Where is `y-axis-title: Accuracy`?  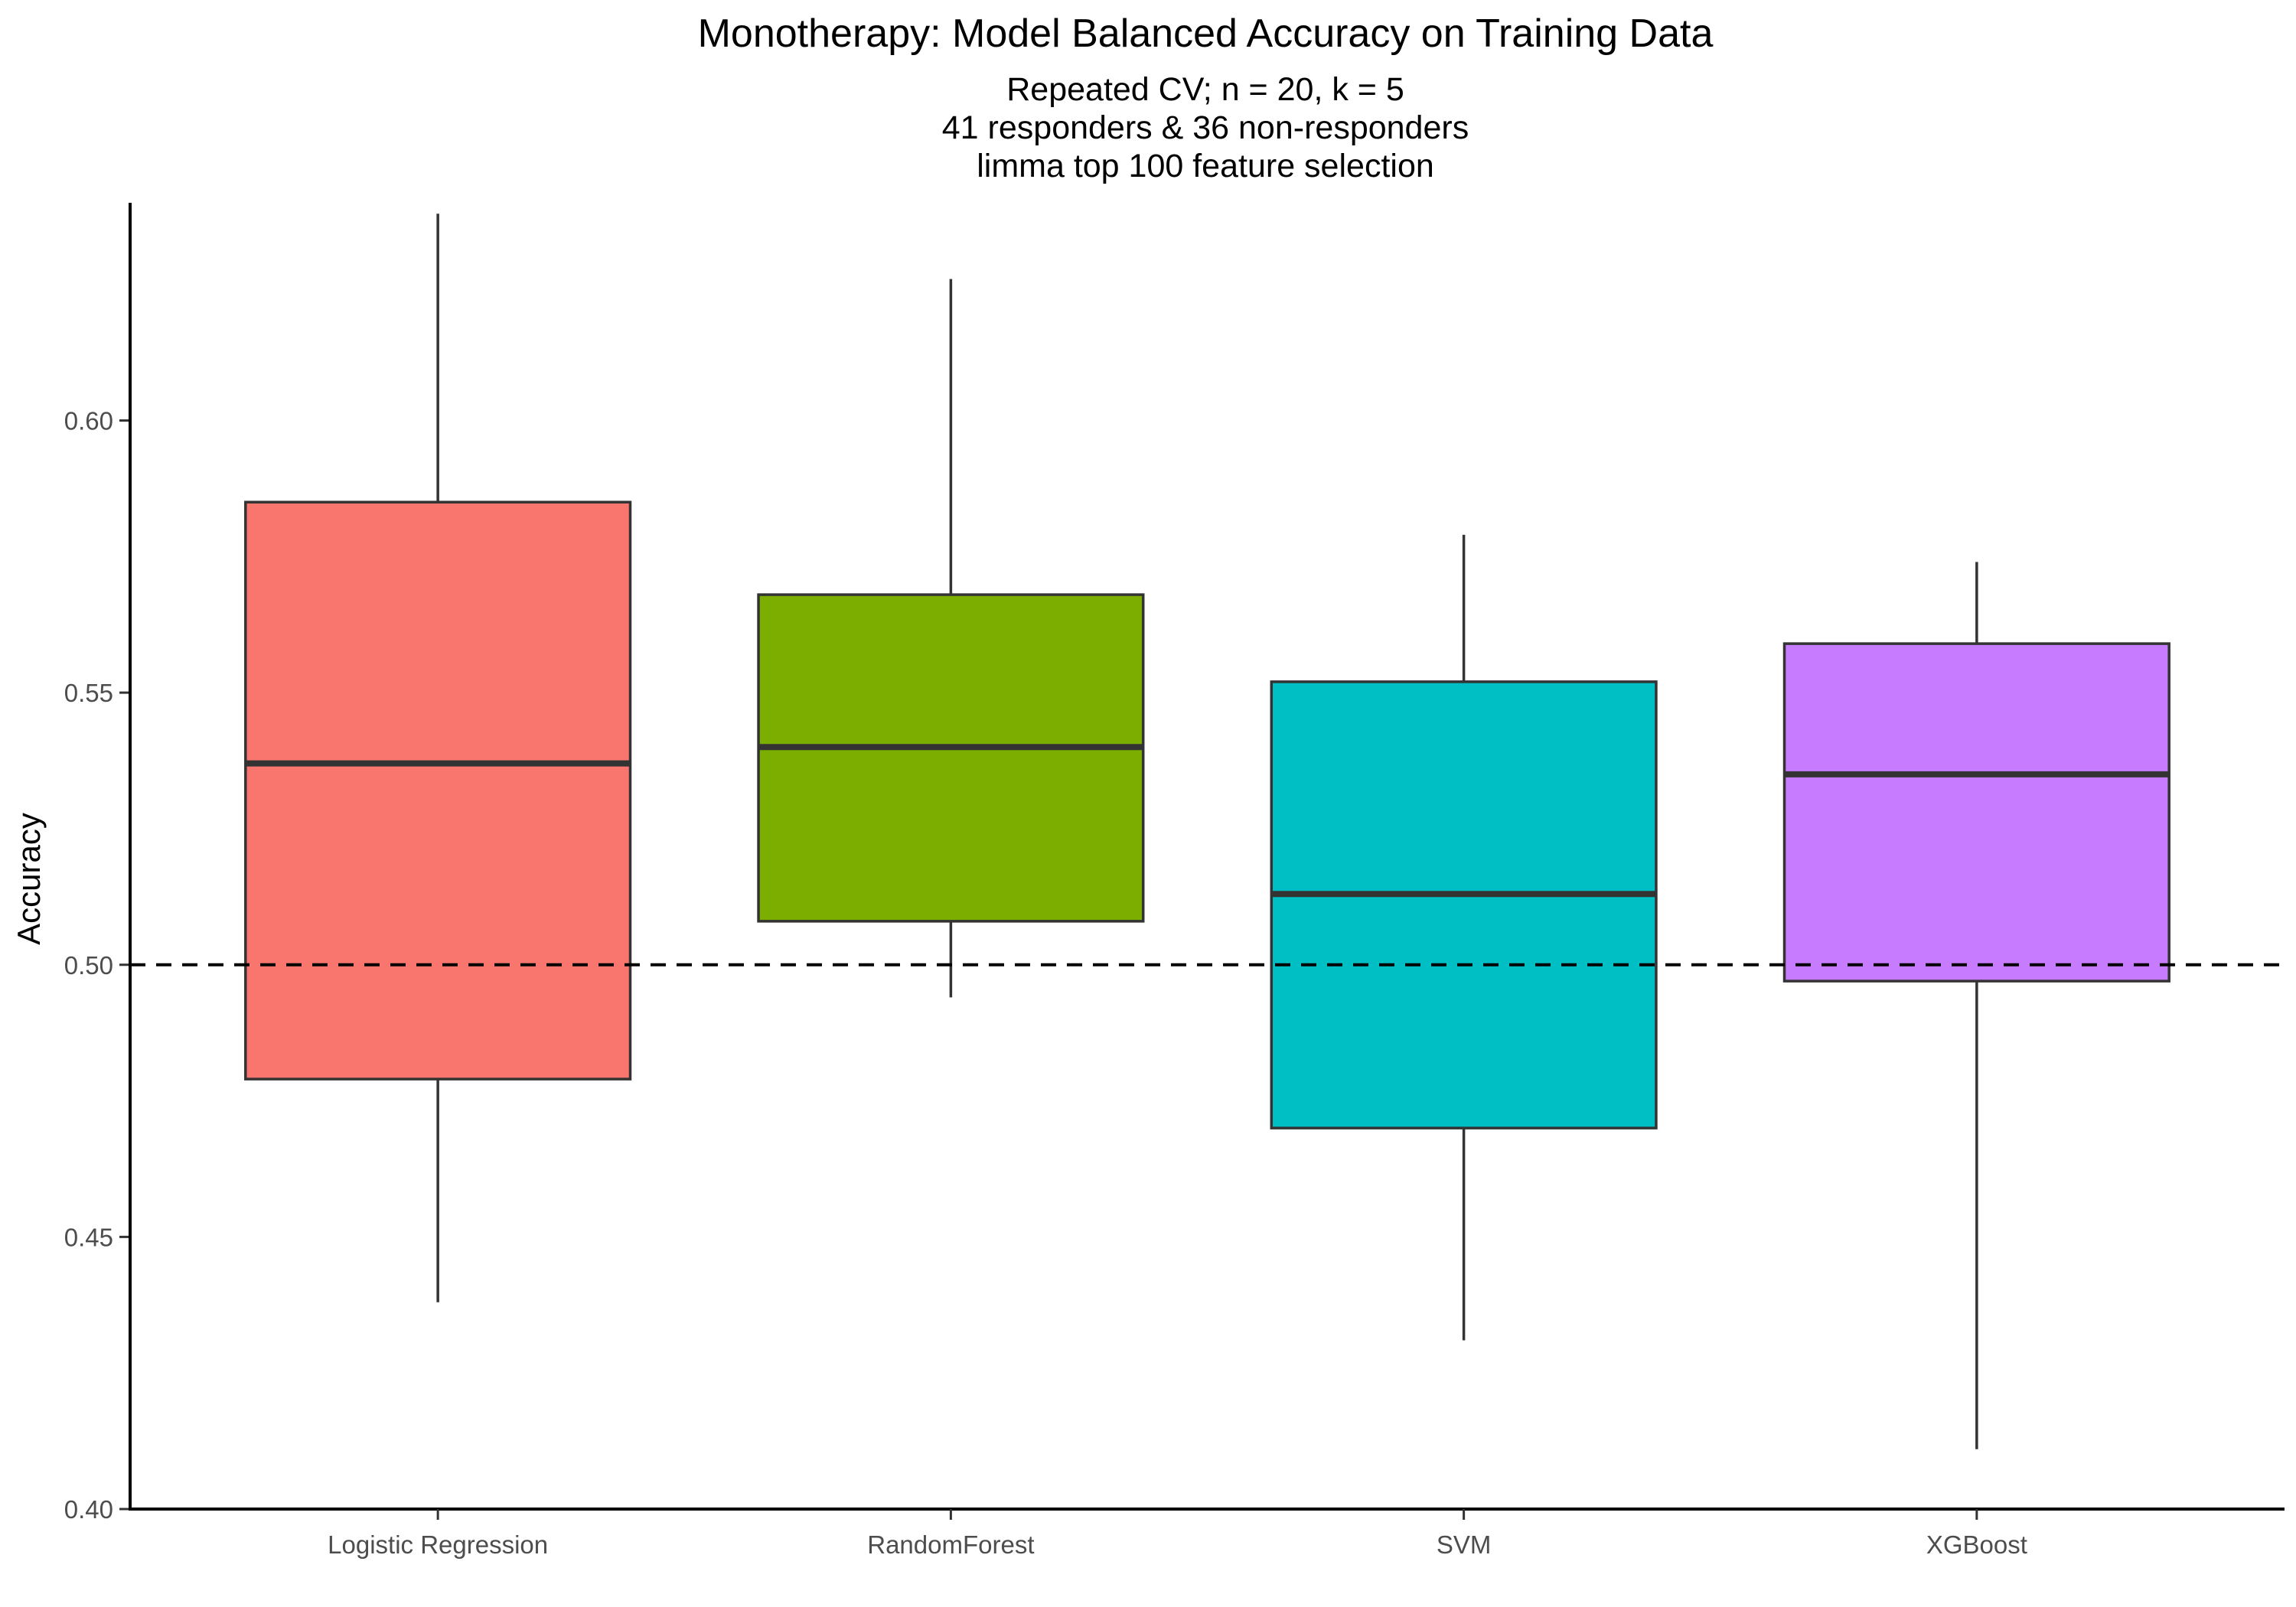 y-axis-title: Accuracy is located at coordinates (29, 879).